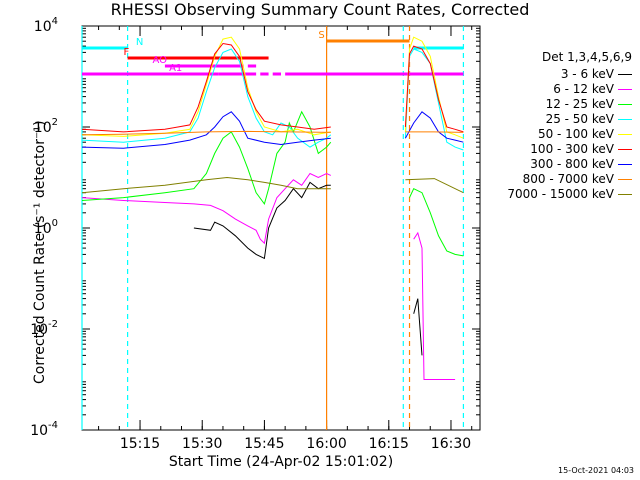  I want to click on legend-label: 7000 - 15000 keV, so click(560, 194).